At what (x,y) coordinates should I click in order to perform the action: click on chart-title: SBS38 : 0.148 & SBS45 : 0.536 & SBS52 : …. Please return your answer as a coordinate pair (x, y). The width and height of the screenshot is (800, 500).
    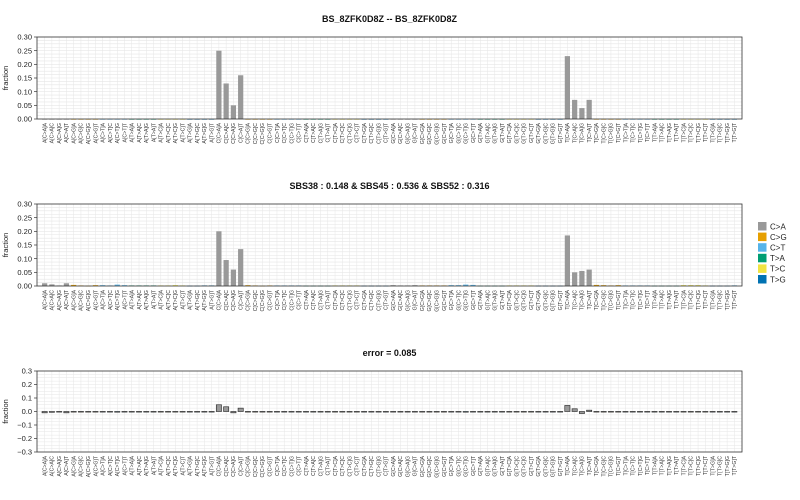
    Looking at the image, I should click on (389, 186).